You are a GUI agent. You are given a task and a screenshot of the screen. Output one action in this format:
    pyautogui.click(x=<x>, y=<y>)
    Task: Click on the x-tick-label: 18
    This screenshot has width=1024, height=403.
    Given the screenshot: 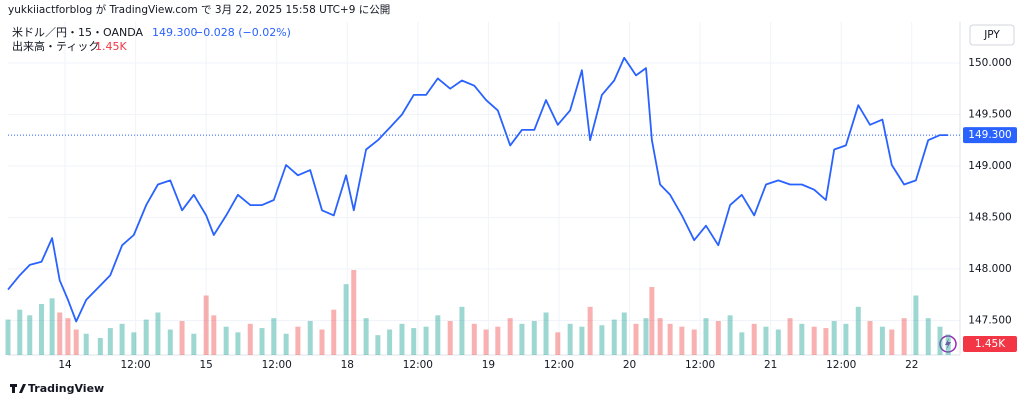 What is the action you would take?
    pyautogui.click(x=347, y=365)
    